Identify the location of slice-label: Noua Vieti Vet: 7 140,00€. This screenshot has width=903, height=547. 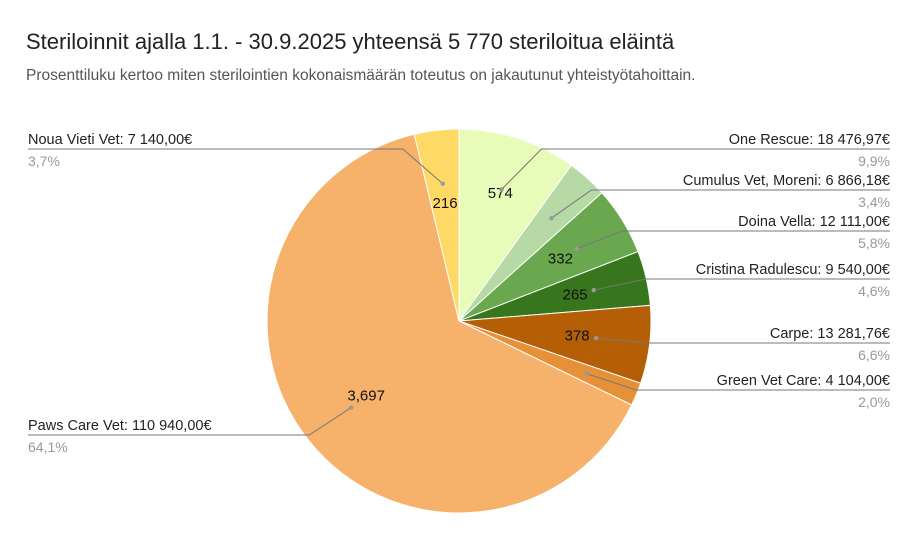
(110, 140).